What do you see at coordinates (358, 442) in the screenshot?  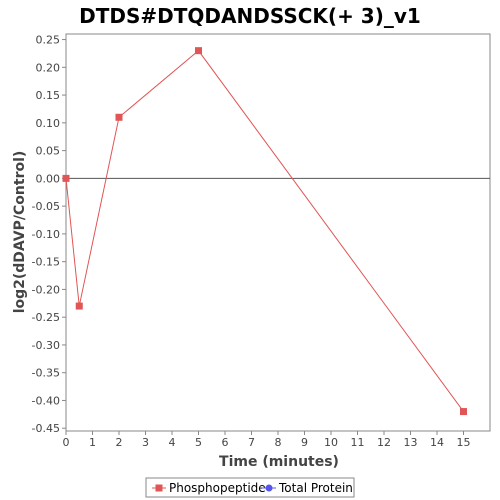 I see `x-tick-label: 11` at bounding box center [358, 442].